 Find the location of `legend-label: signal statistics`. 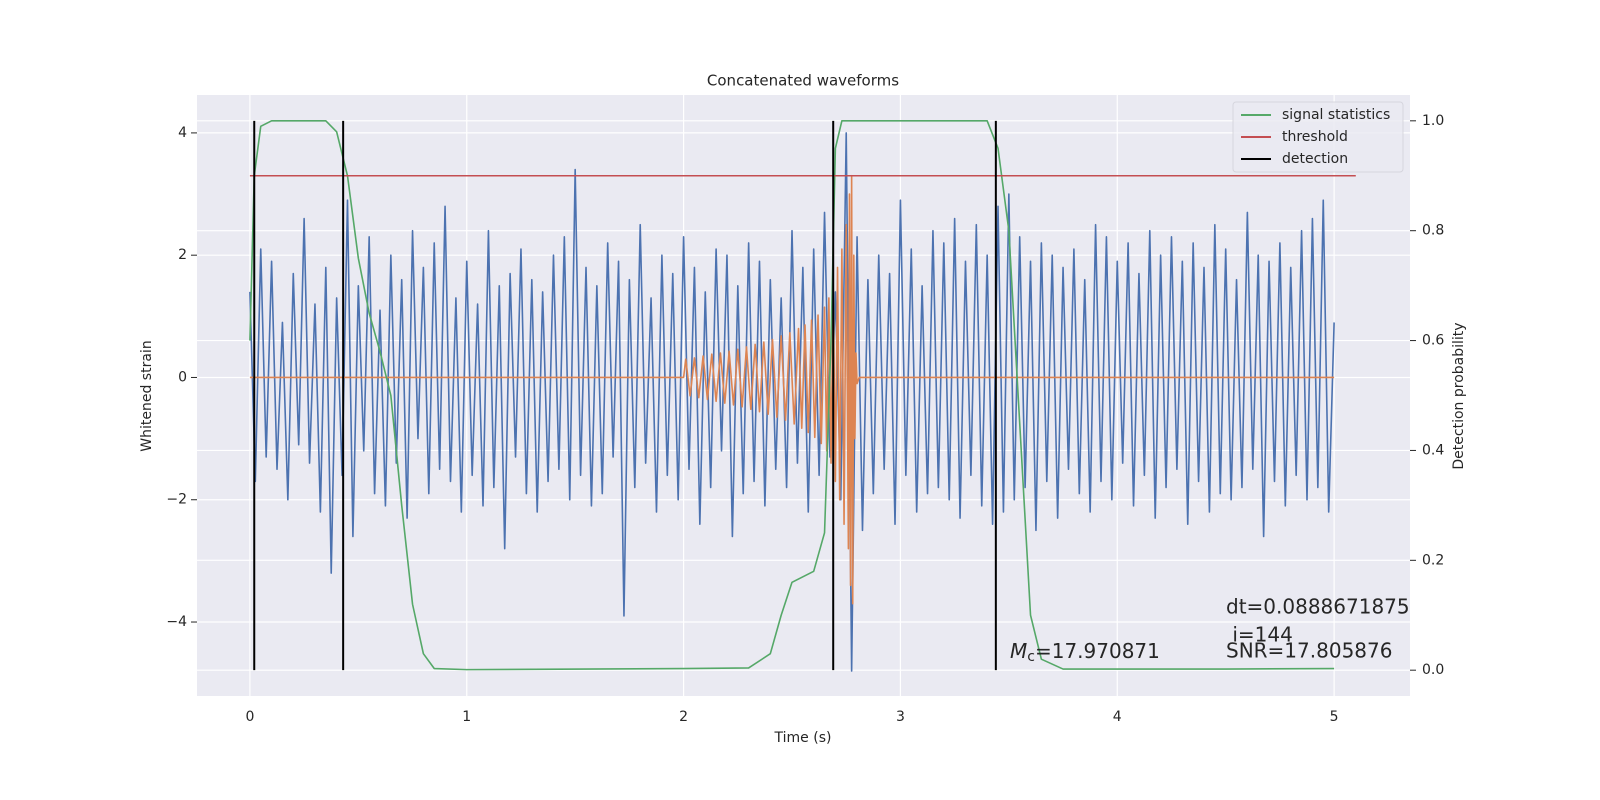

legend-label: signal statistics is located at coordinates (1336, 115).